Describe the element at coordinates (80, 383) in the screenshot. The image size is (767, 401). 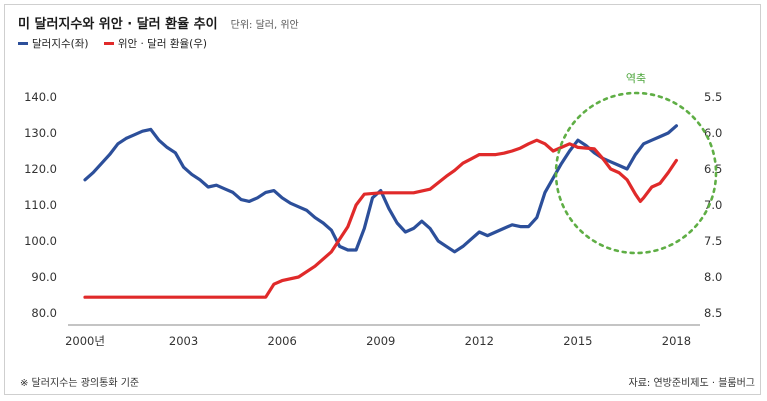
I see `footnote: ※ 달러지수는 광의통화 기준` at that location.